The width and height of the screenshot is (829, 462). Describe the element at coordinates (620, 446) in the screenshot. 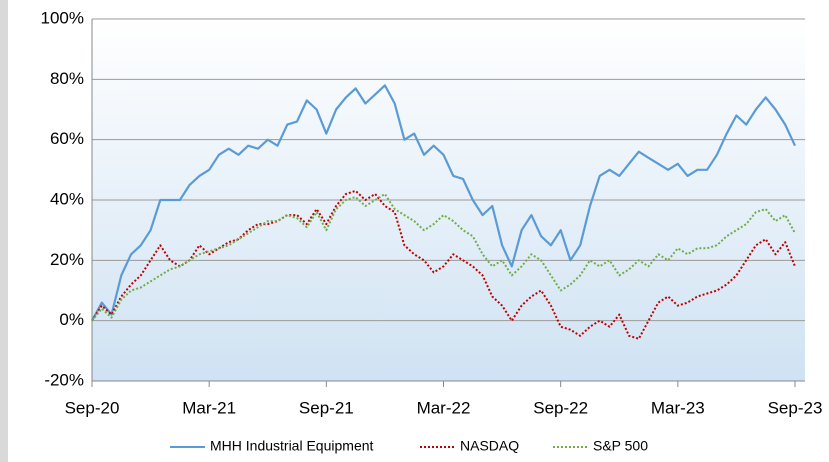

I see `legend-label: S&P 500` at that location.